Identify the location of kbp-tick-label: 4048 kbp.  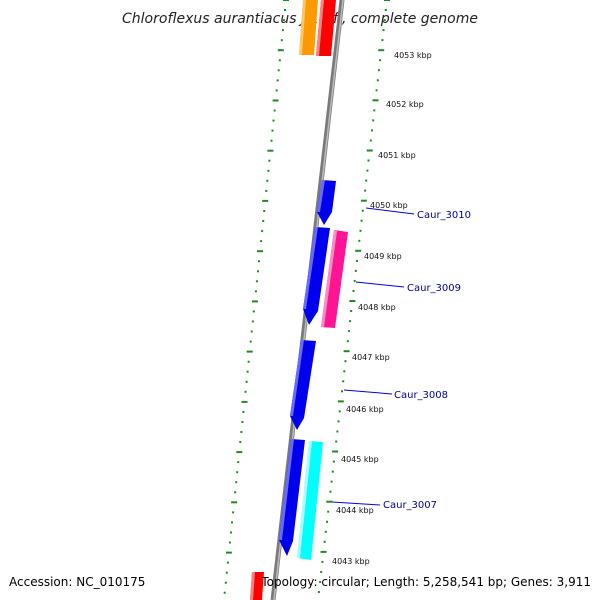
(377, 307).